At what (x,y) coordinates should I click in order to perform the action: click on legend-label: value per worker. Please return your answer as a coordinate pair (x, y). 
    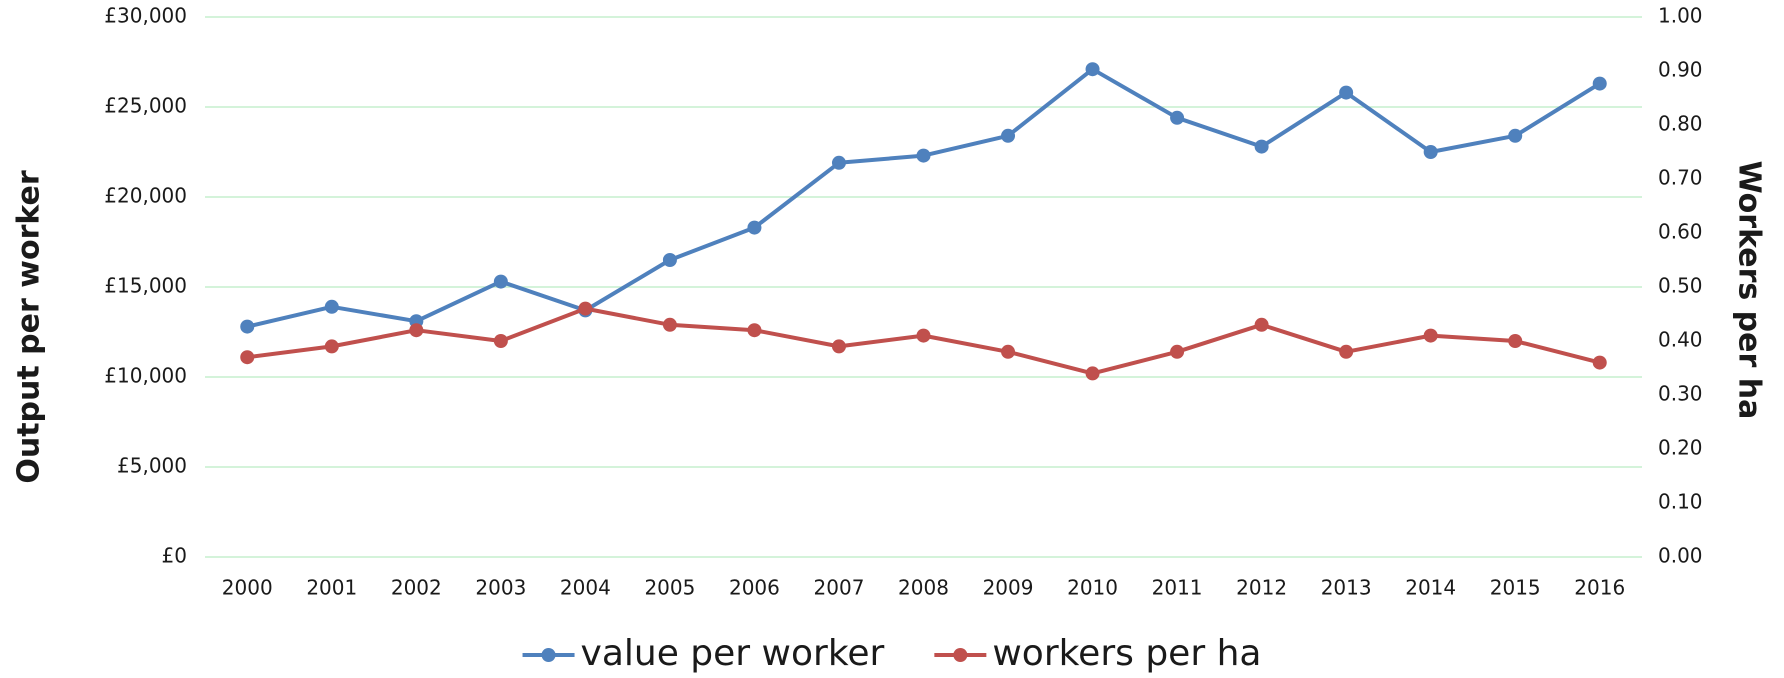
    Looking at the image, I should click on (733, 653).